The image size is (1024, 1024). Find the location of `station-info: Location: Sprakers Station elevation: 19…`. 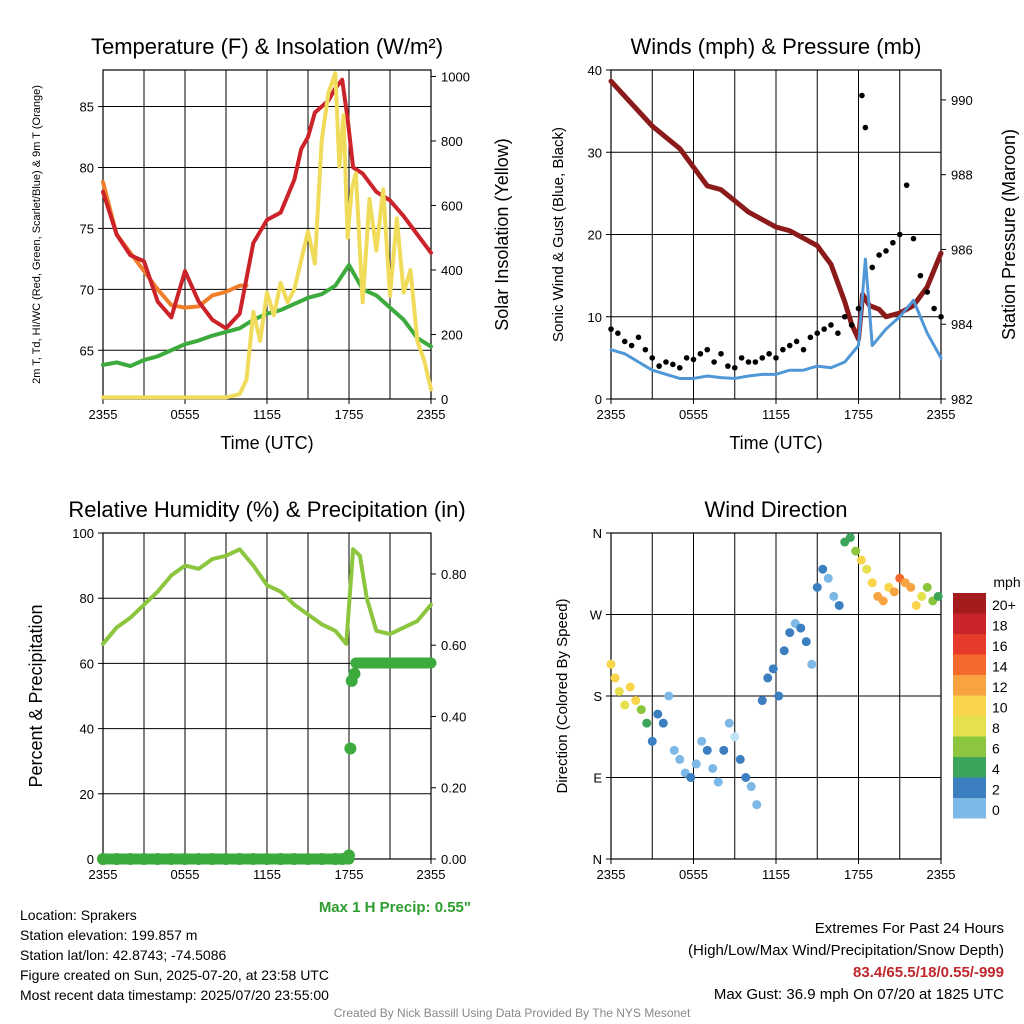

station-info: Location: Sprakers Station elevation: 19… is located at coordinates (174, 955).